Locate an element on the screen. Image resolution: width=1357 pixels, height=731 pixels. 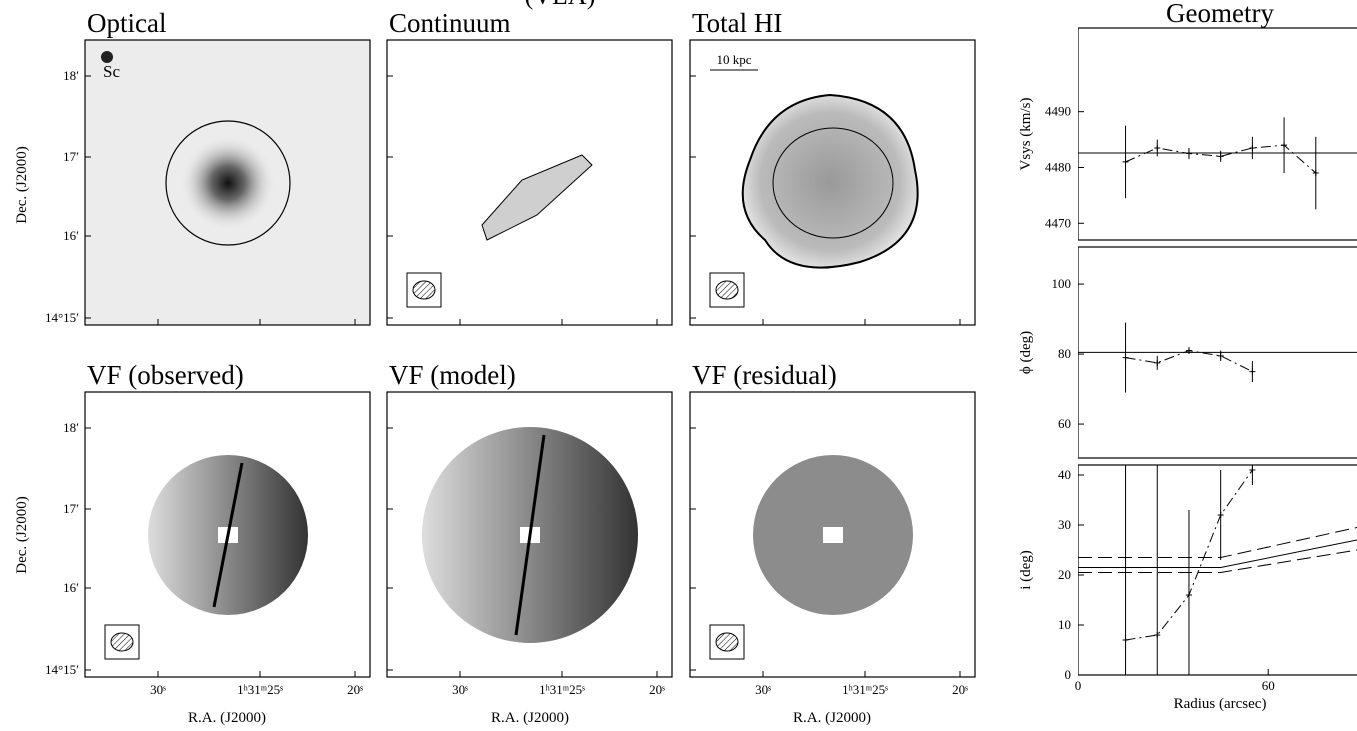
y-tick-label: 40 is located at coordinates (1064, 474).